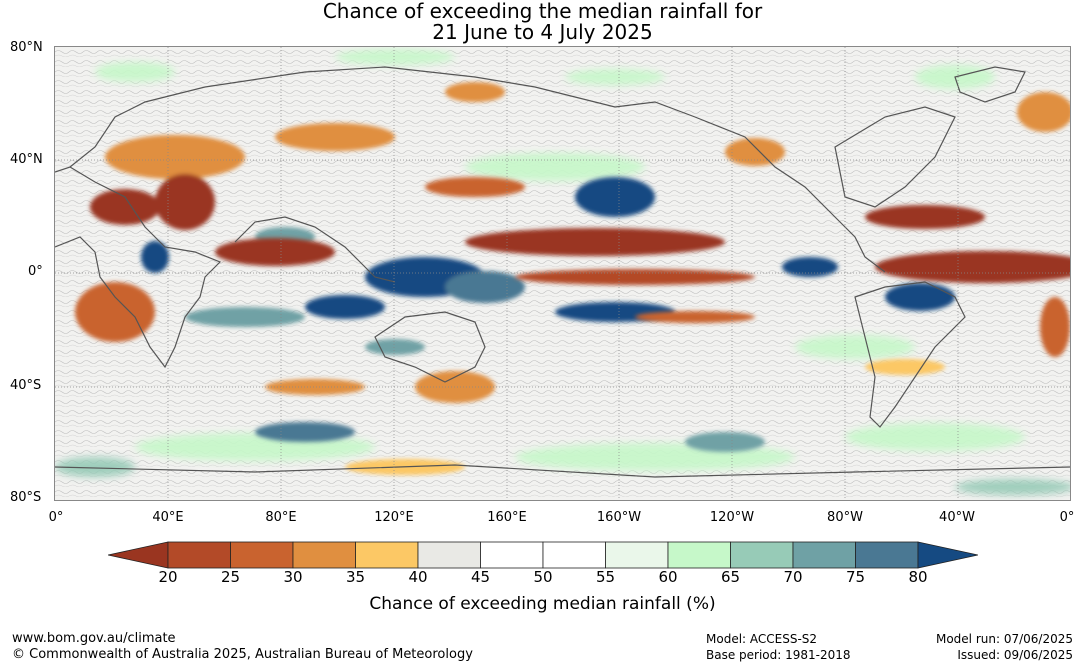 This screenshot has width=1085, height=667. Describe the element at coordinates (281, 517) in the screenshot. I see `lon-label: 80°E` at that location.